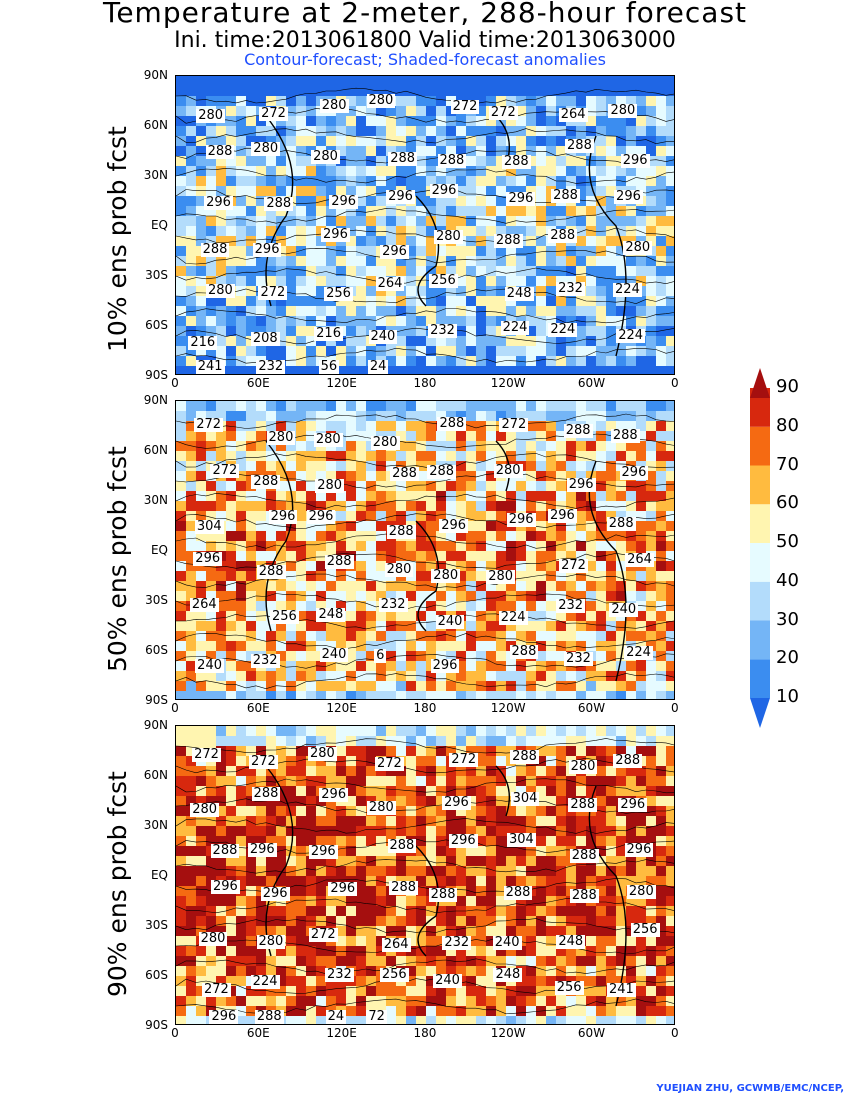 The height and width of the screenshot is (1100, 850). Describe the element at coordinates (203, 342) in the screenshot. I see `contour-label: 216` at that location.